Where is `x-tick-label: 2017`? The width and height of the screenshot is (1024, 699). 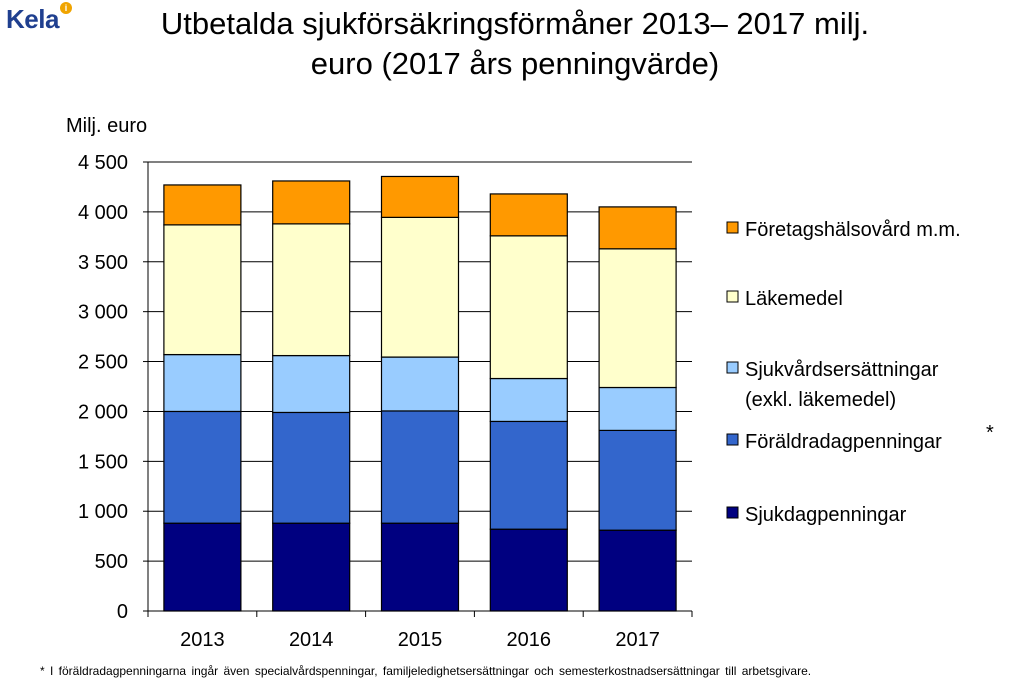
x-tick-label: 2017 is located at coordinates (637, 640).